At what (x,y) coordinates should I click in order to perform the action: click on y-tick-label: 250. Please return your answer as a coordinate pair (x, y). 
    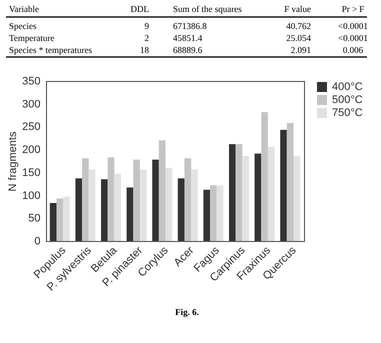
    Looking at the image, I should click on (31, 127).